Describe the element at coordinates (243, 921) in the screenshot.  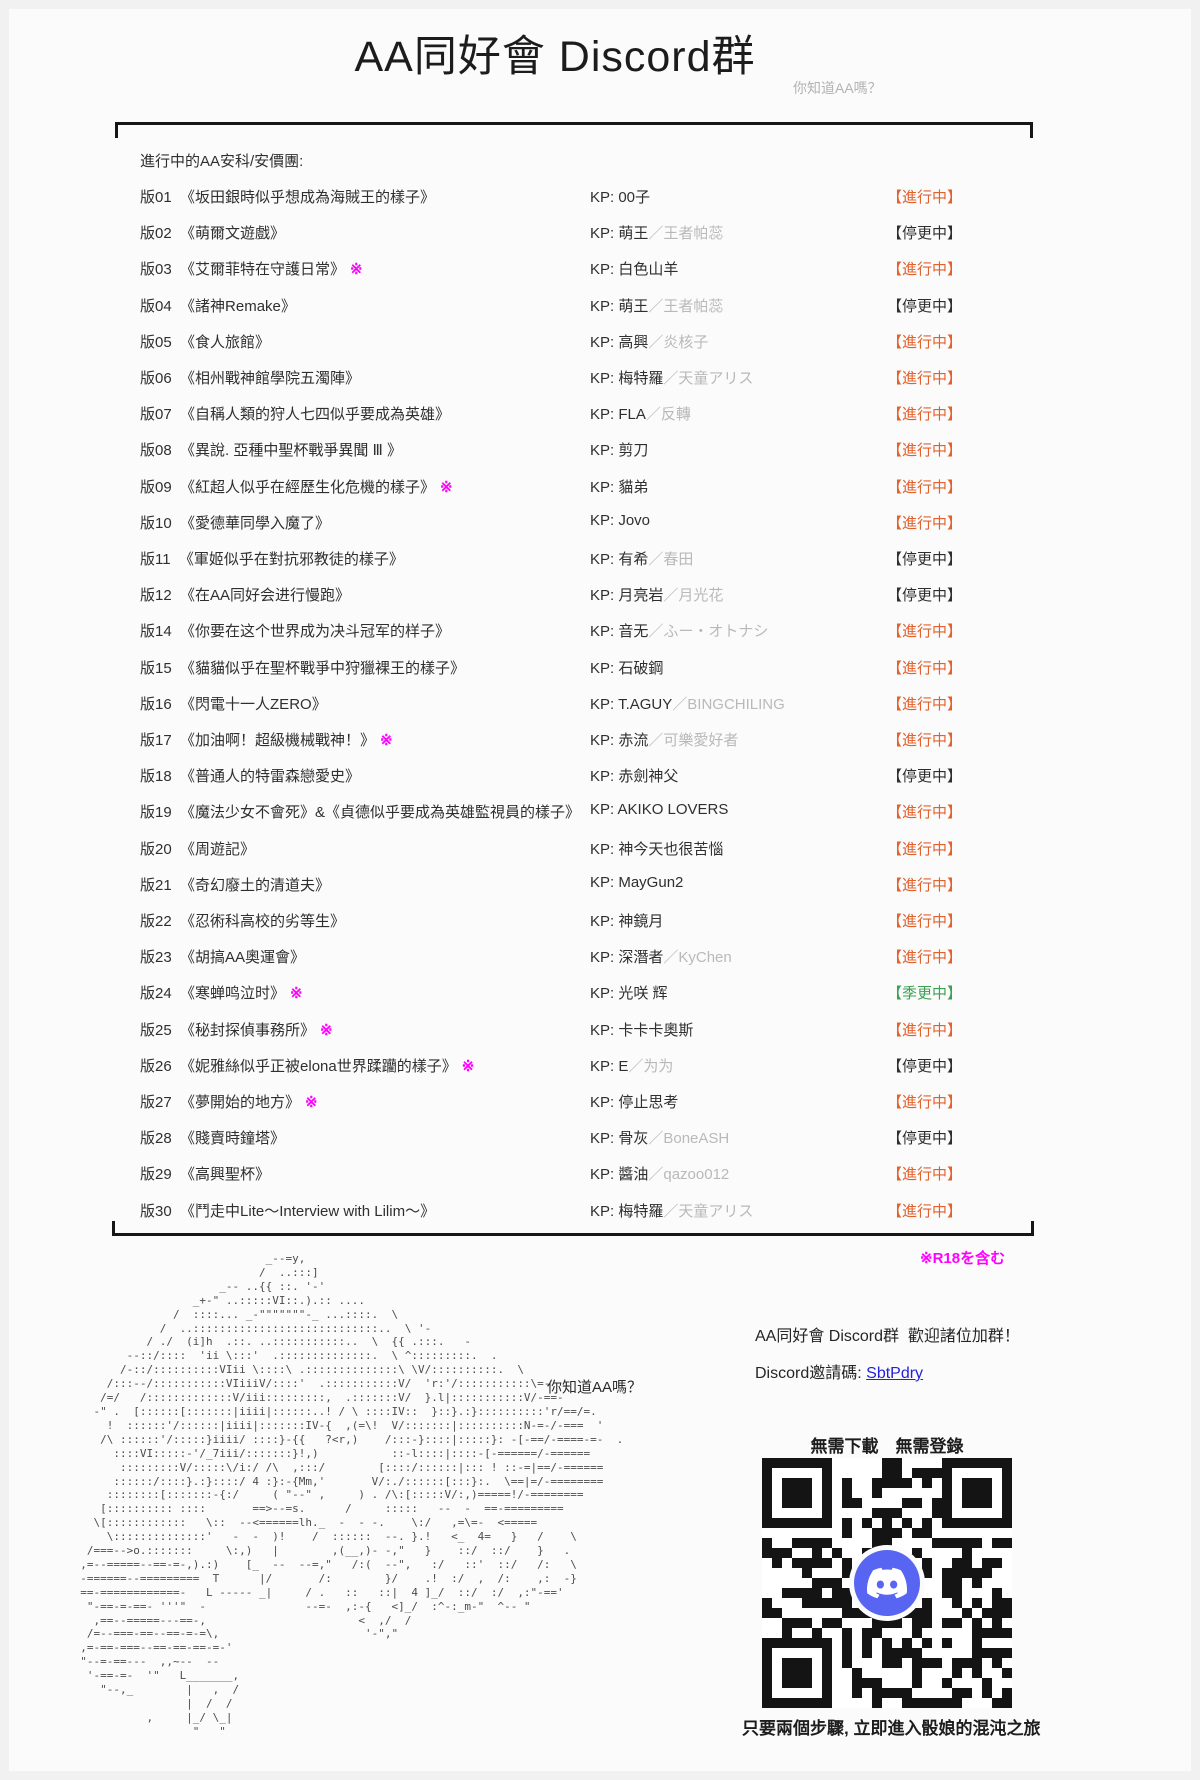
I see `series-title: 版22 《忍術科高校的劣等生》` at that location.